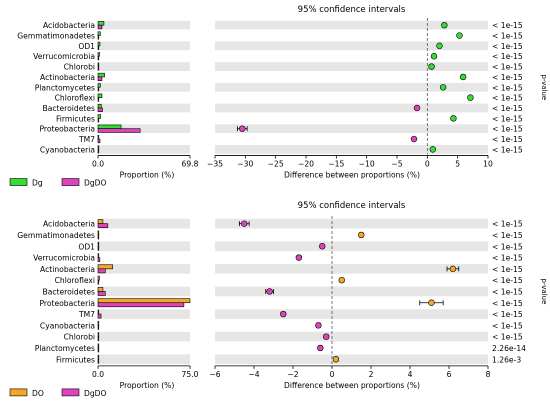 The width and height of the screenshot is (550, 405). Describe the element at coordinates (352, 385) in the screenshot. I see `diff-x-label: Difference between proportions (%)` at that location.